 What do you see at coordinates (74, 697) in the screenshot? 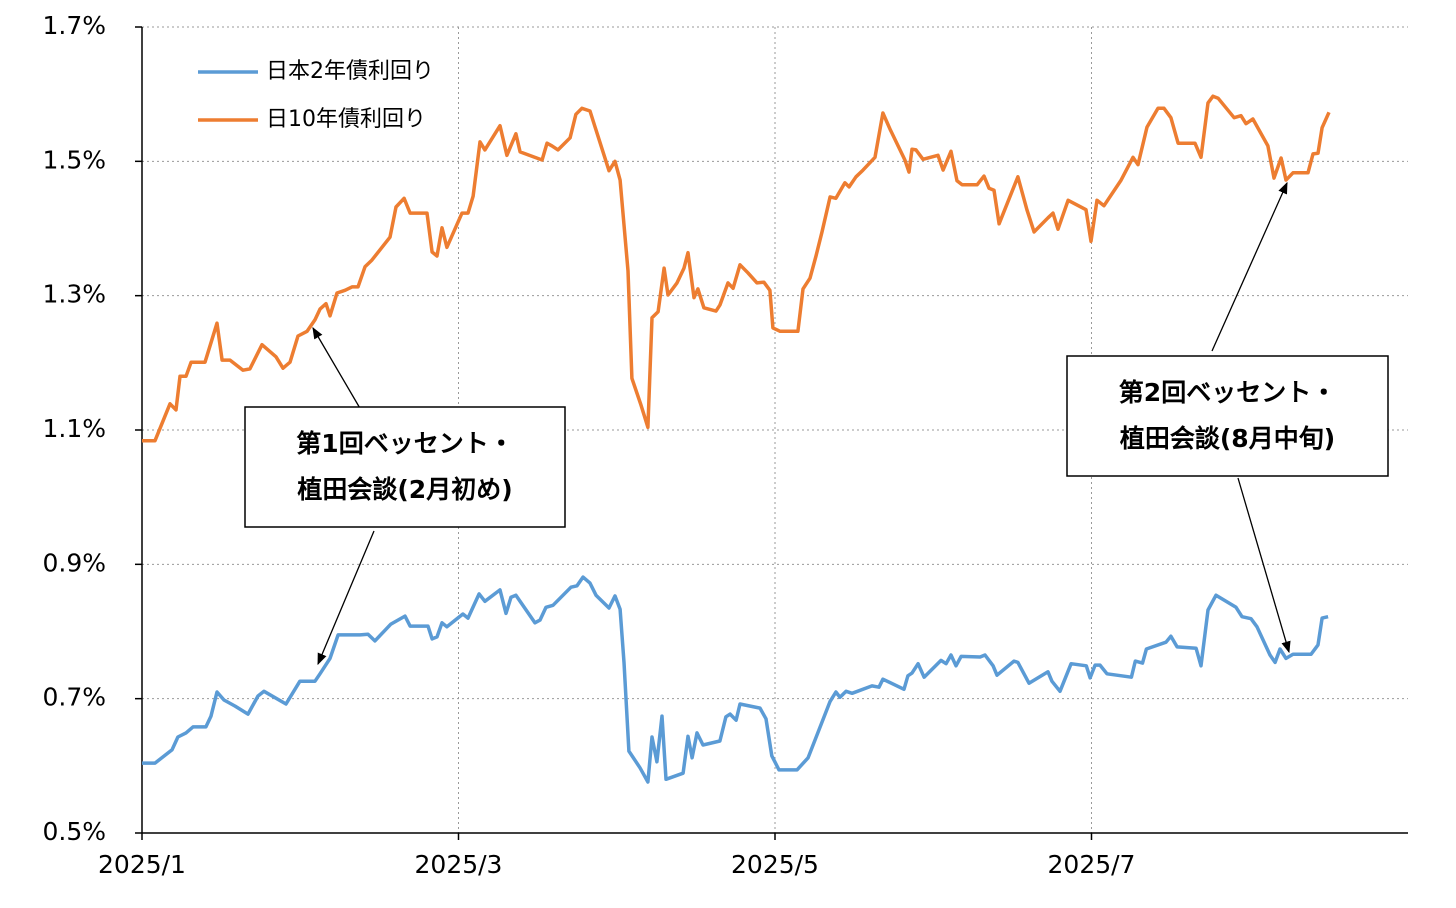
I see `y-tick-label: 0.7%` at bounding box center [74, 697].